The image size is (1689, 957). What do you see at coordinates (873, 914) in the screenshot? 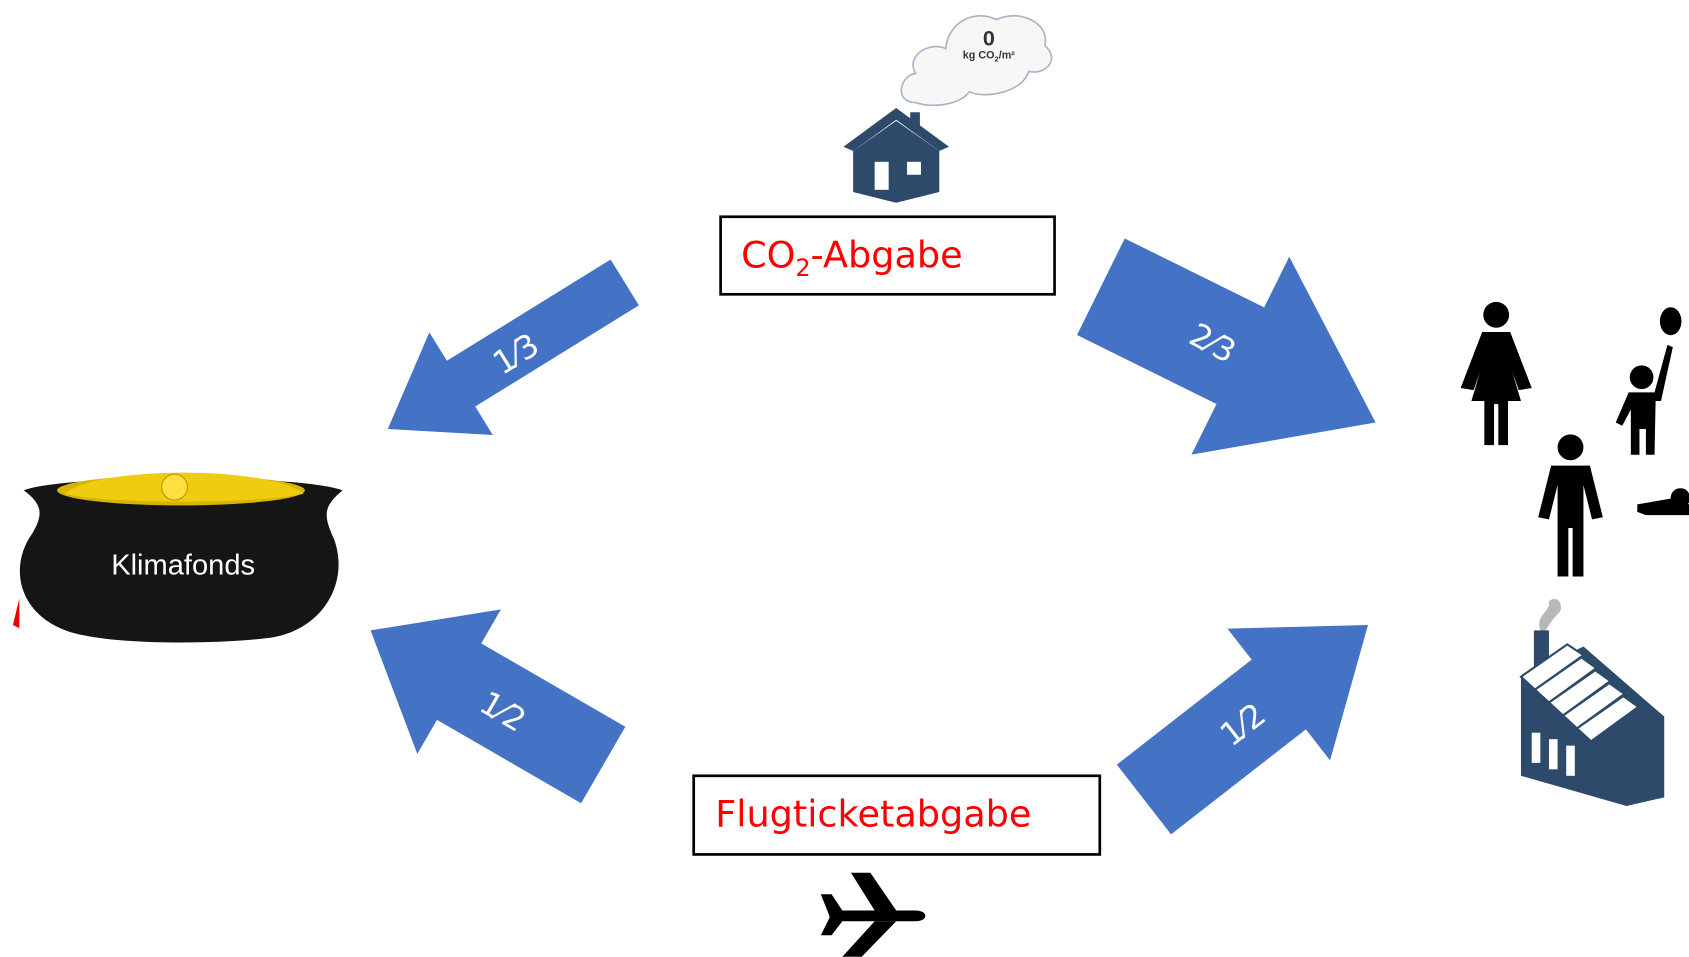
I see `airplane-icon` at bounding box center [873, 914].